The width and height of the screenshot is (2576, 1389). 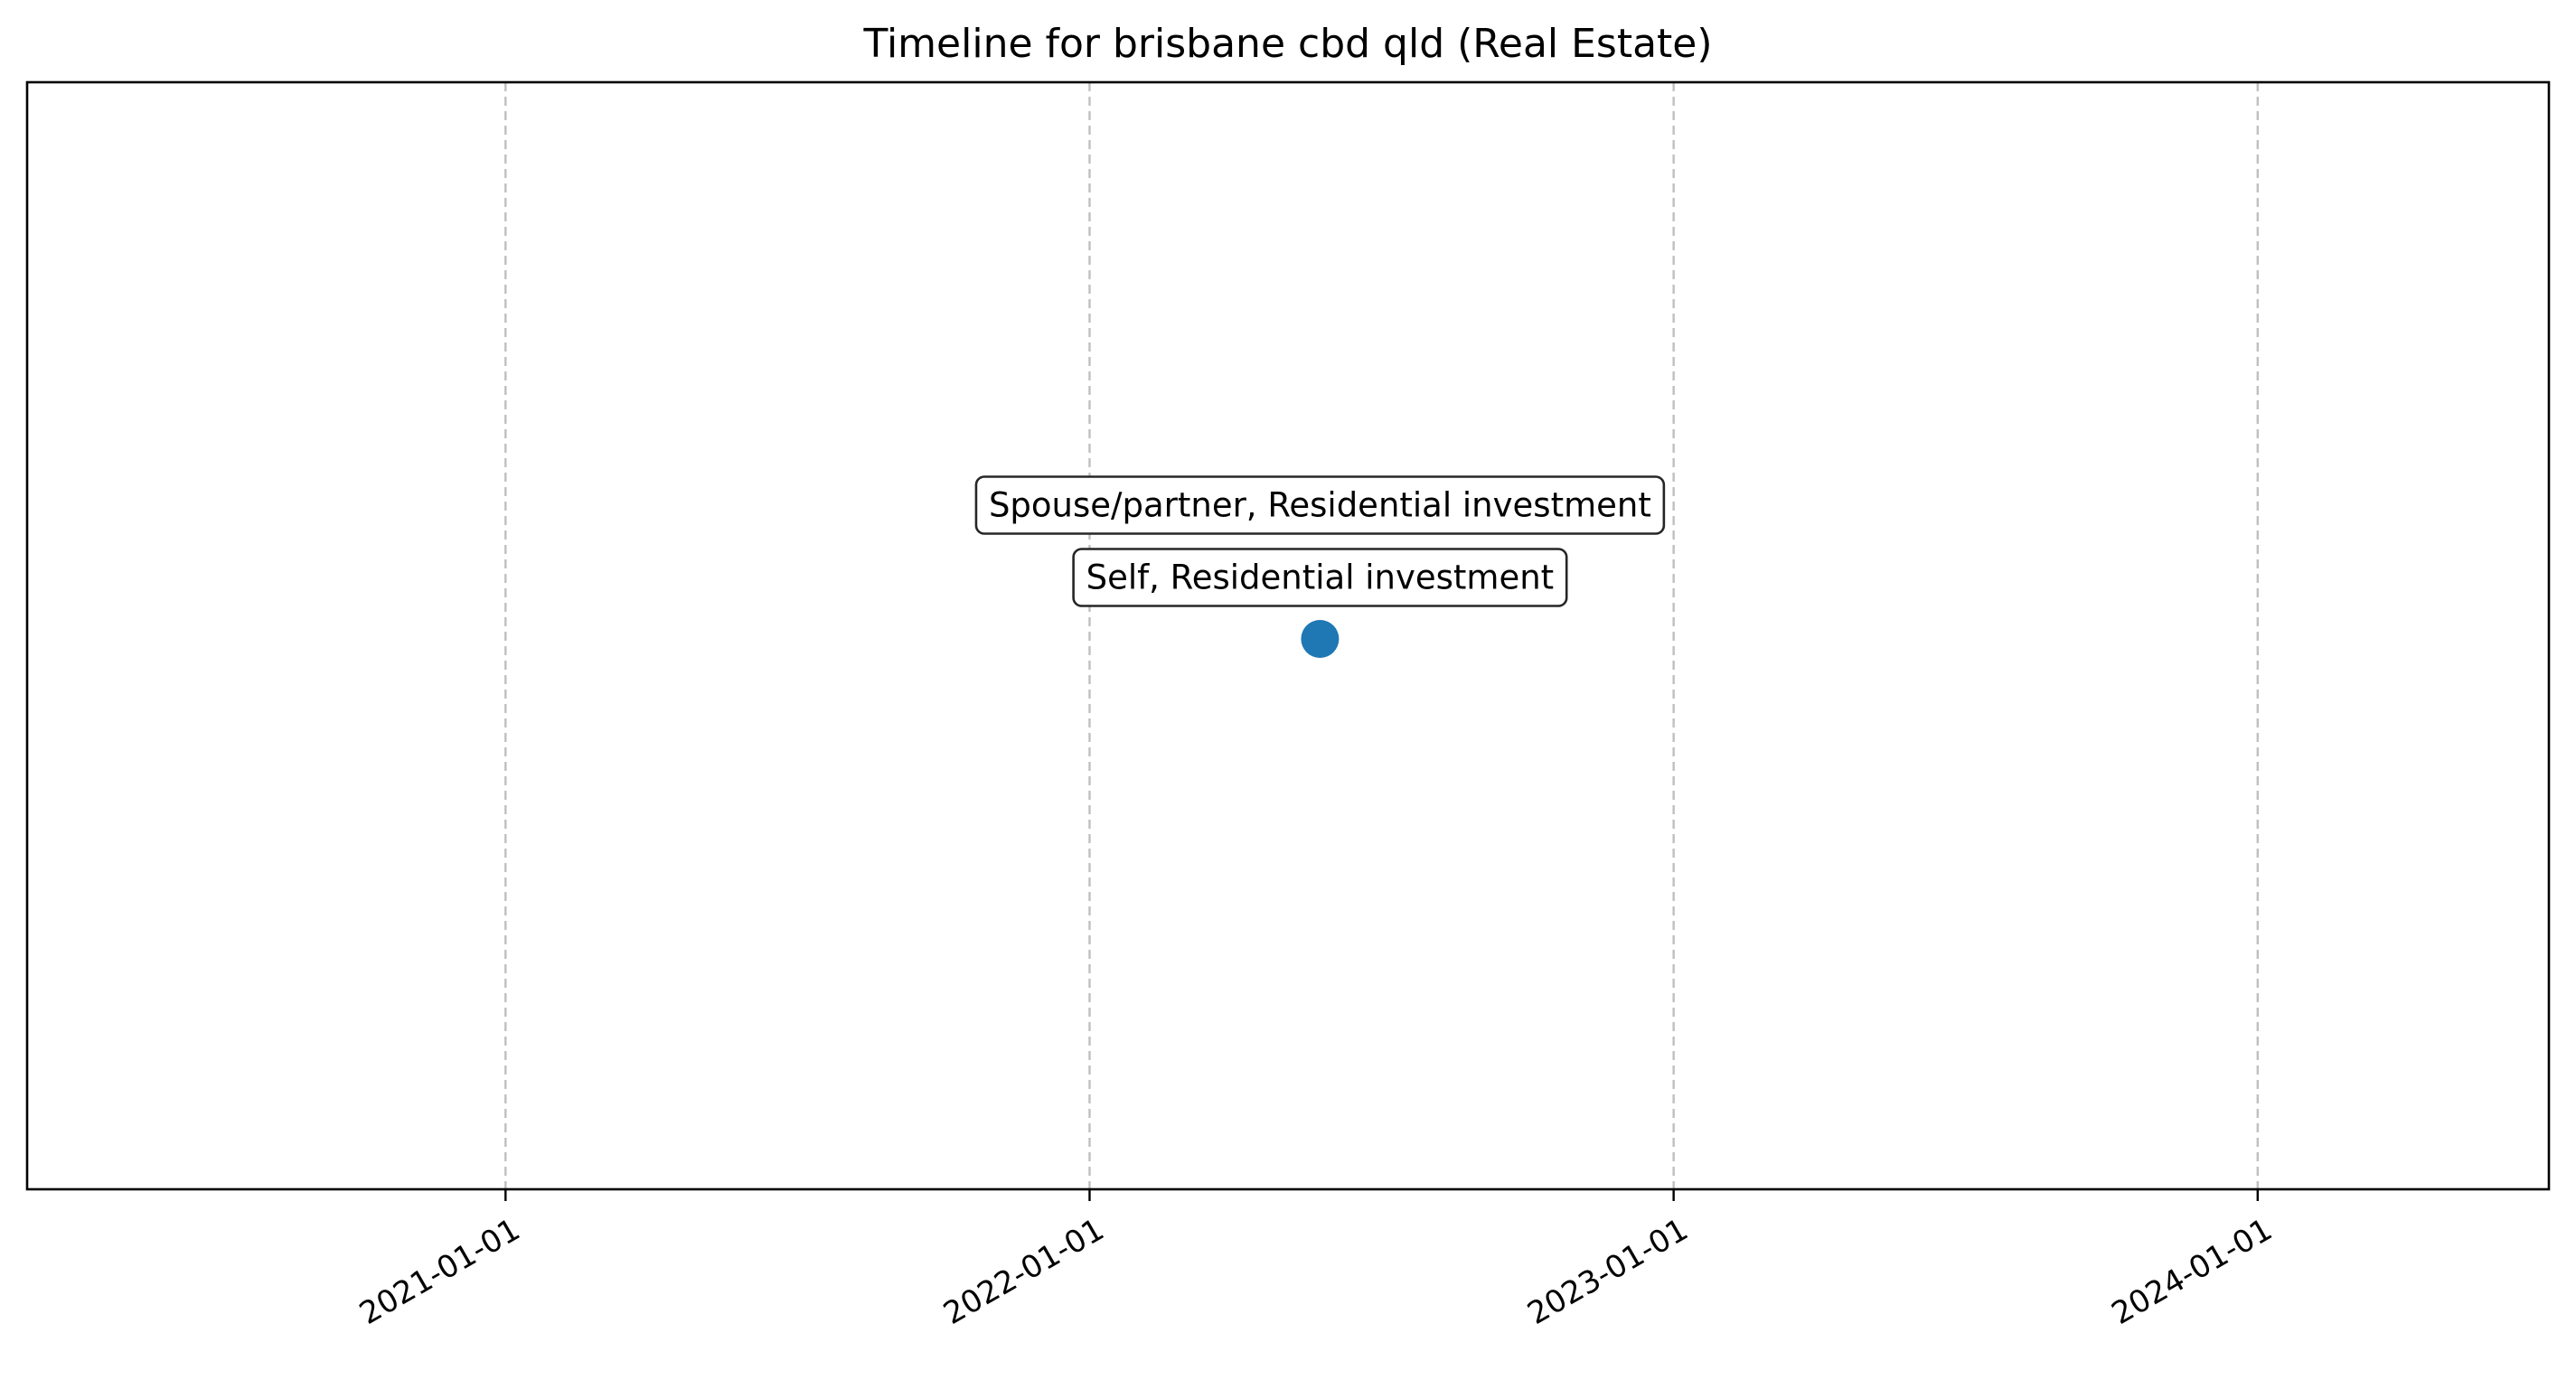 I want to click on data-point, so click(x=1320, y=639).